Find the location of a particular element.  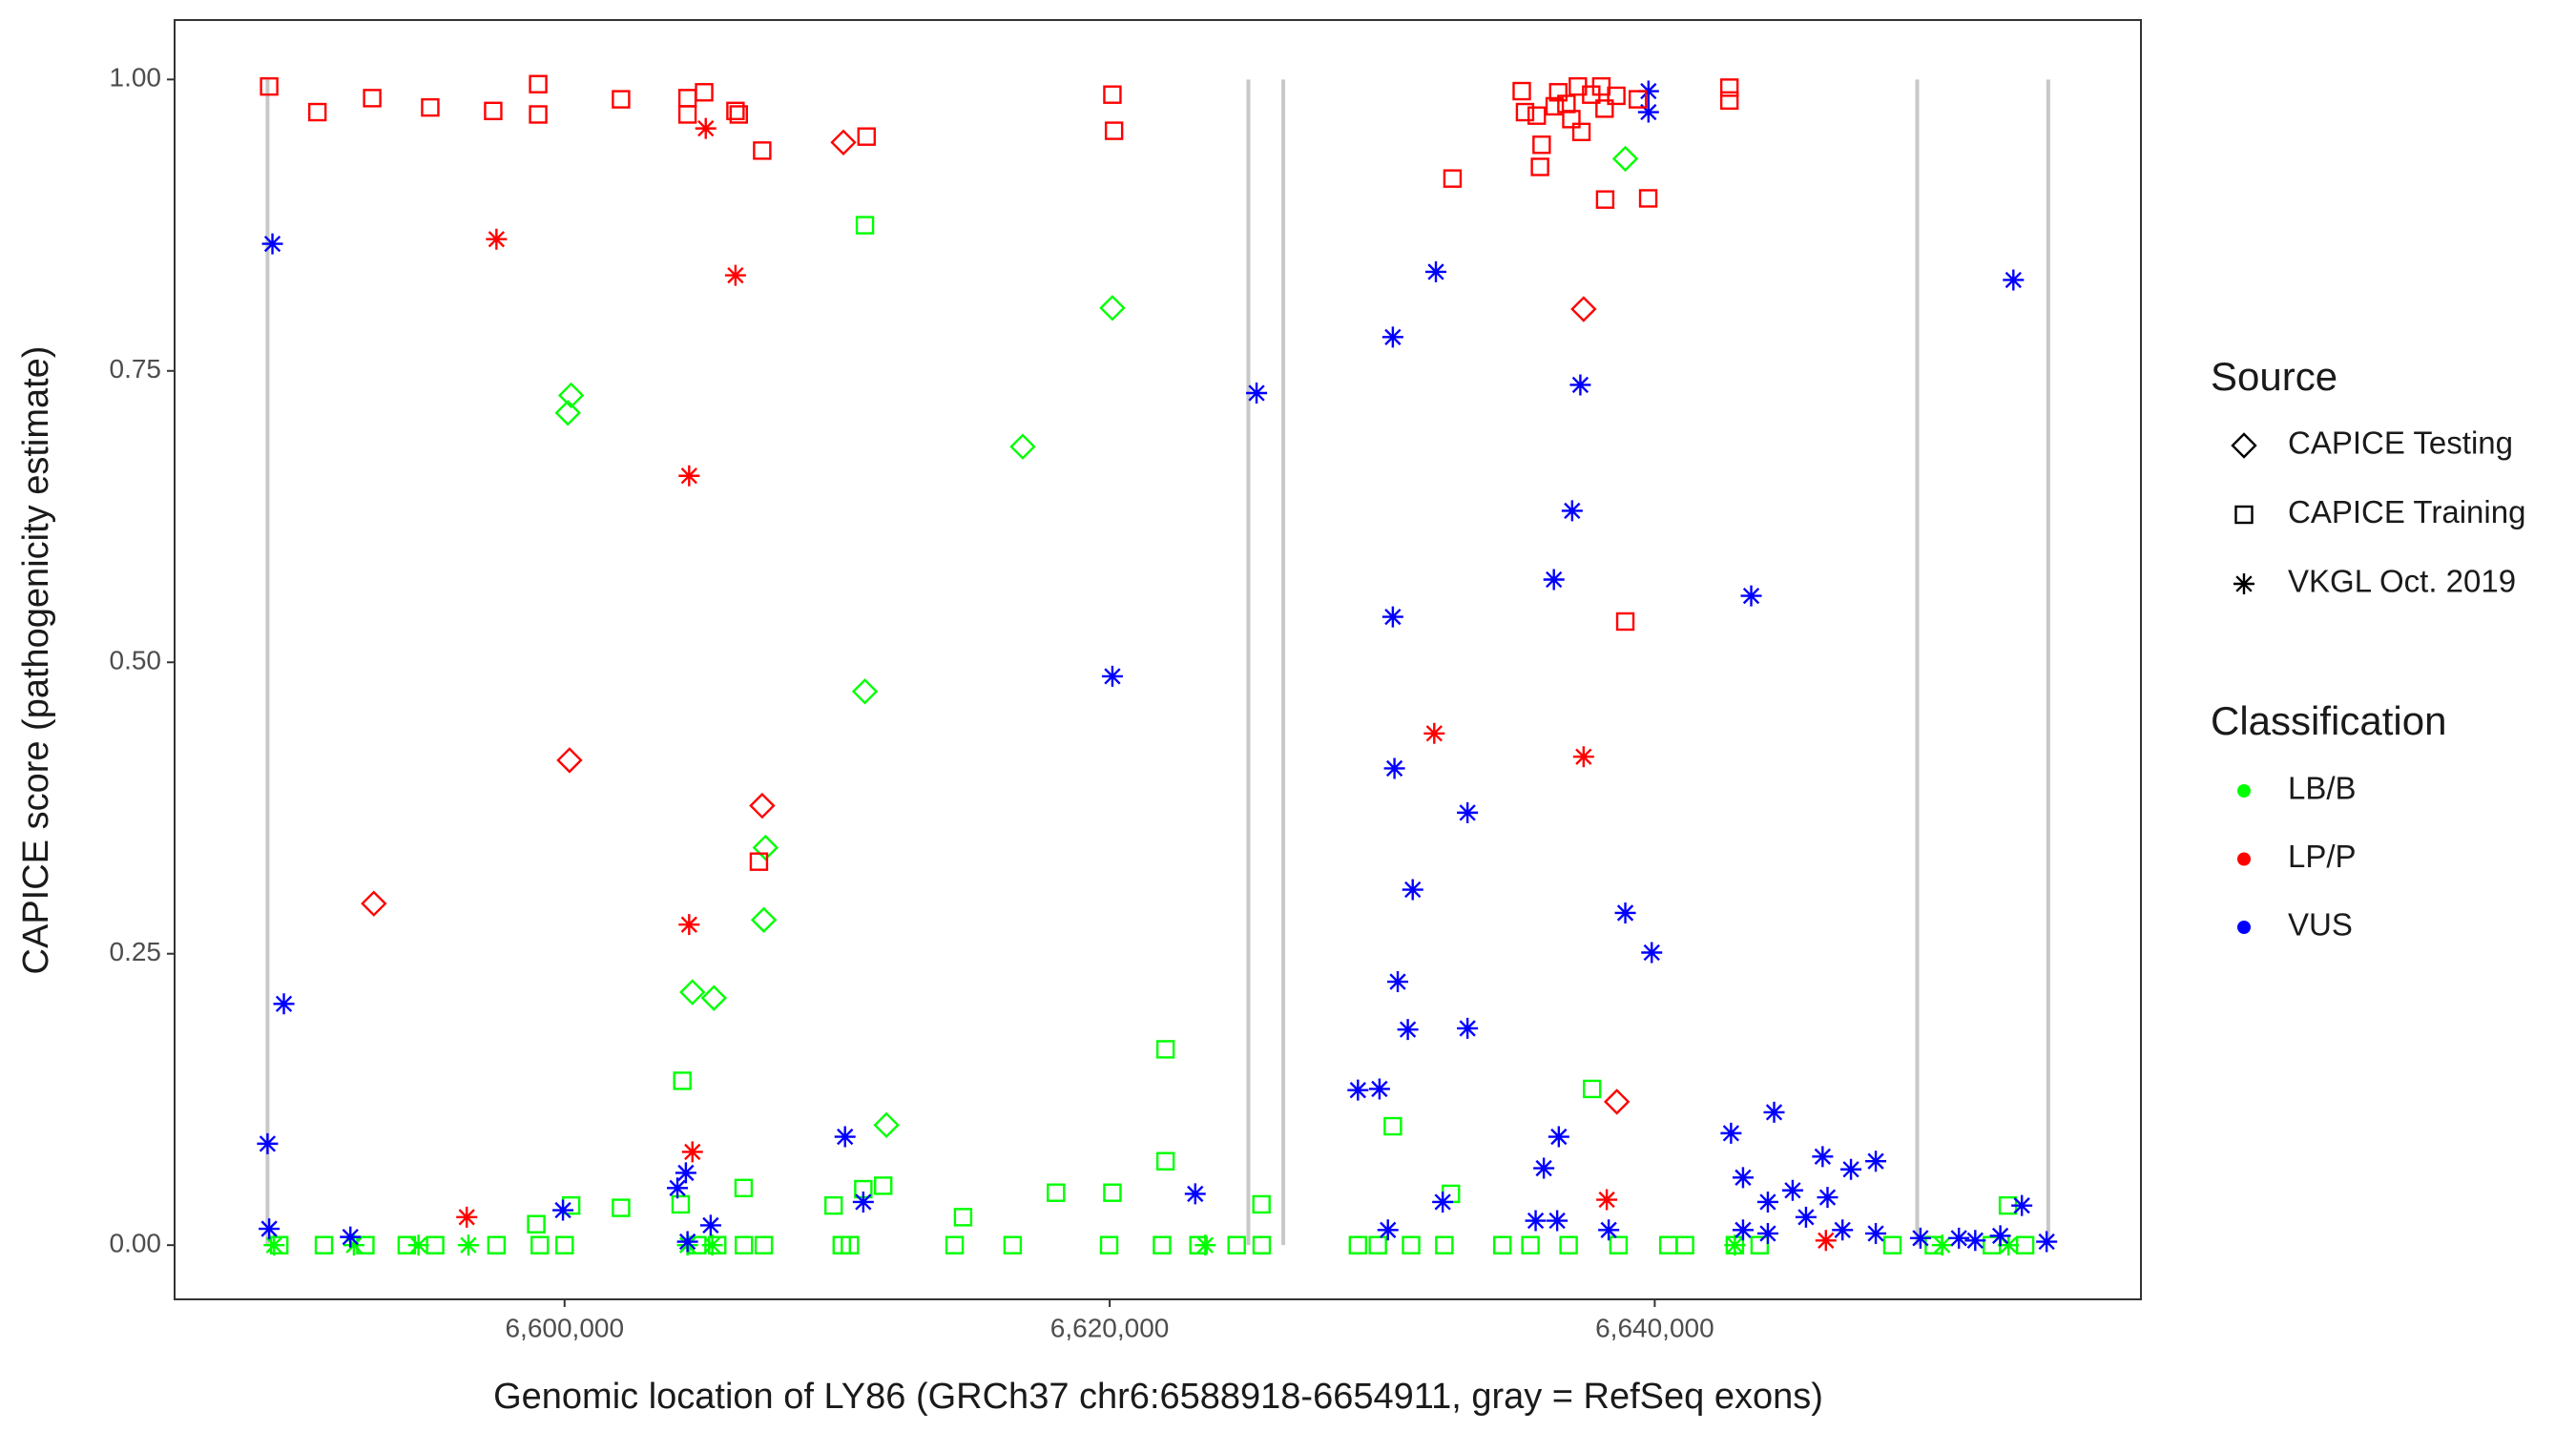

legend-label: CAPICE Training is located at coordinates (2406, 511).